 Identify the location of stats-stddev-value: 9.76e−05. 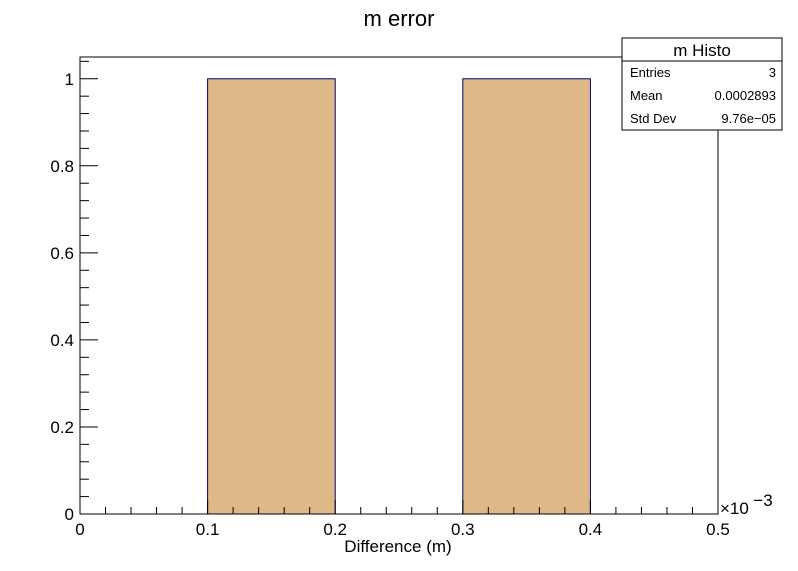
(748, 118).